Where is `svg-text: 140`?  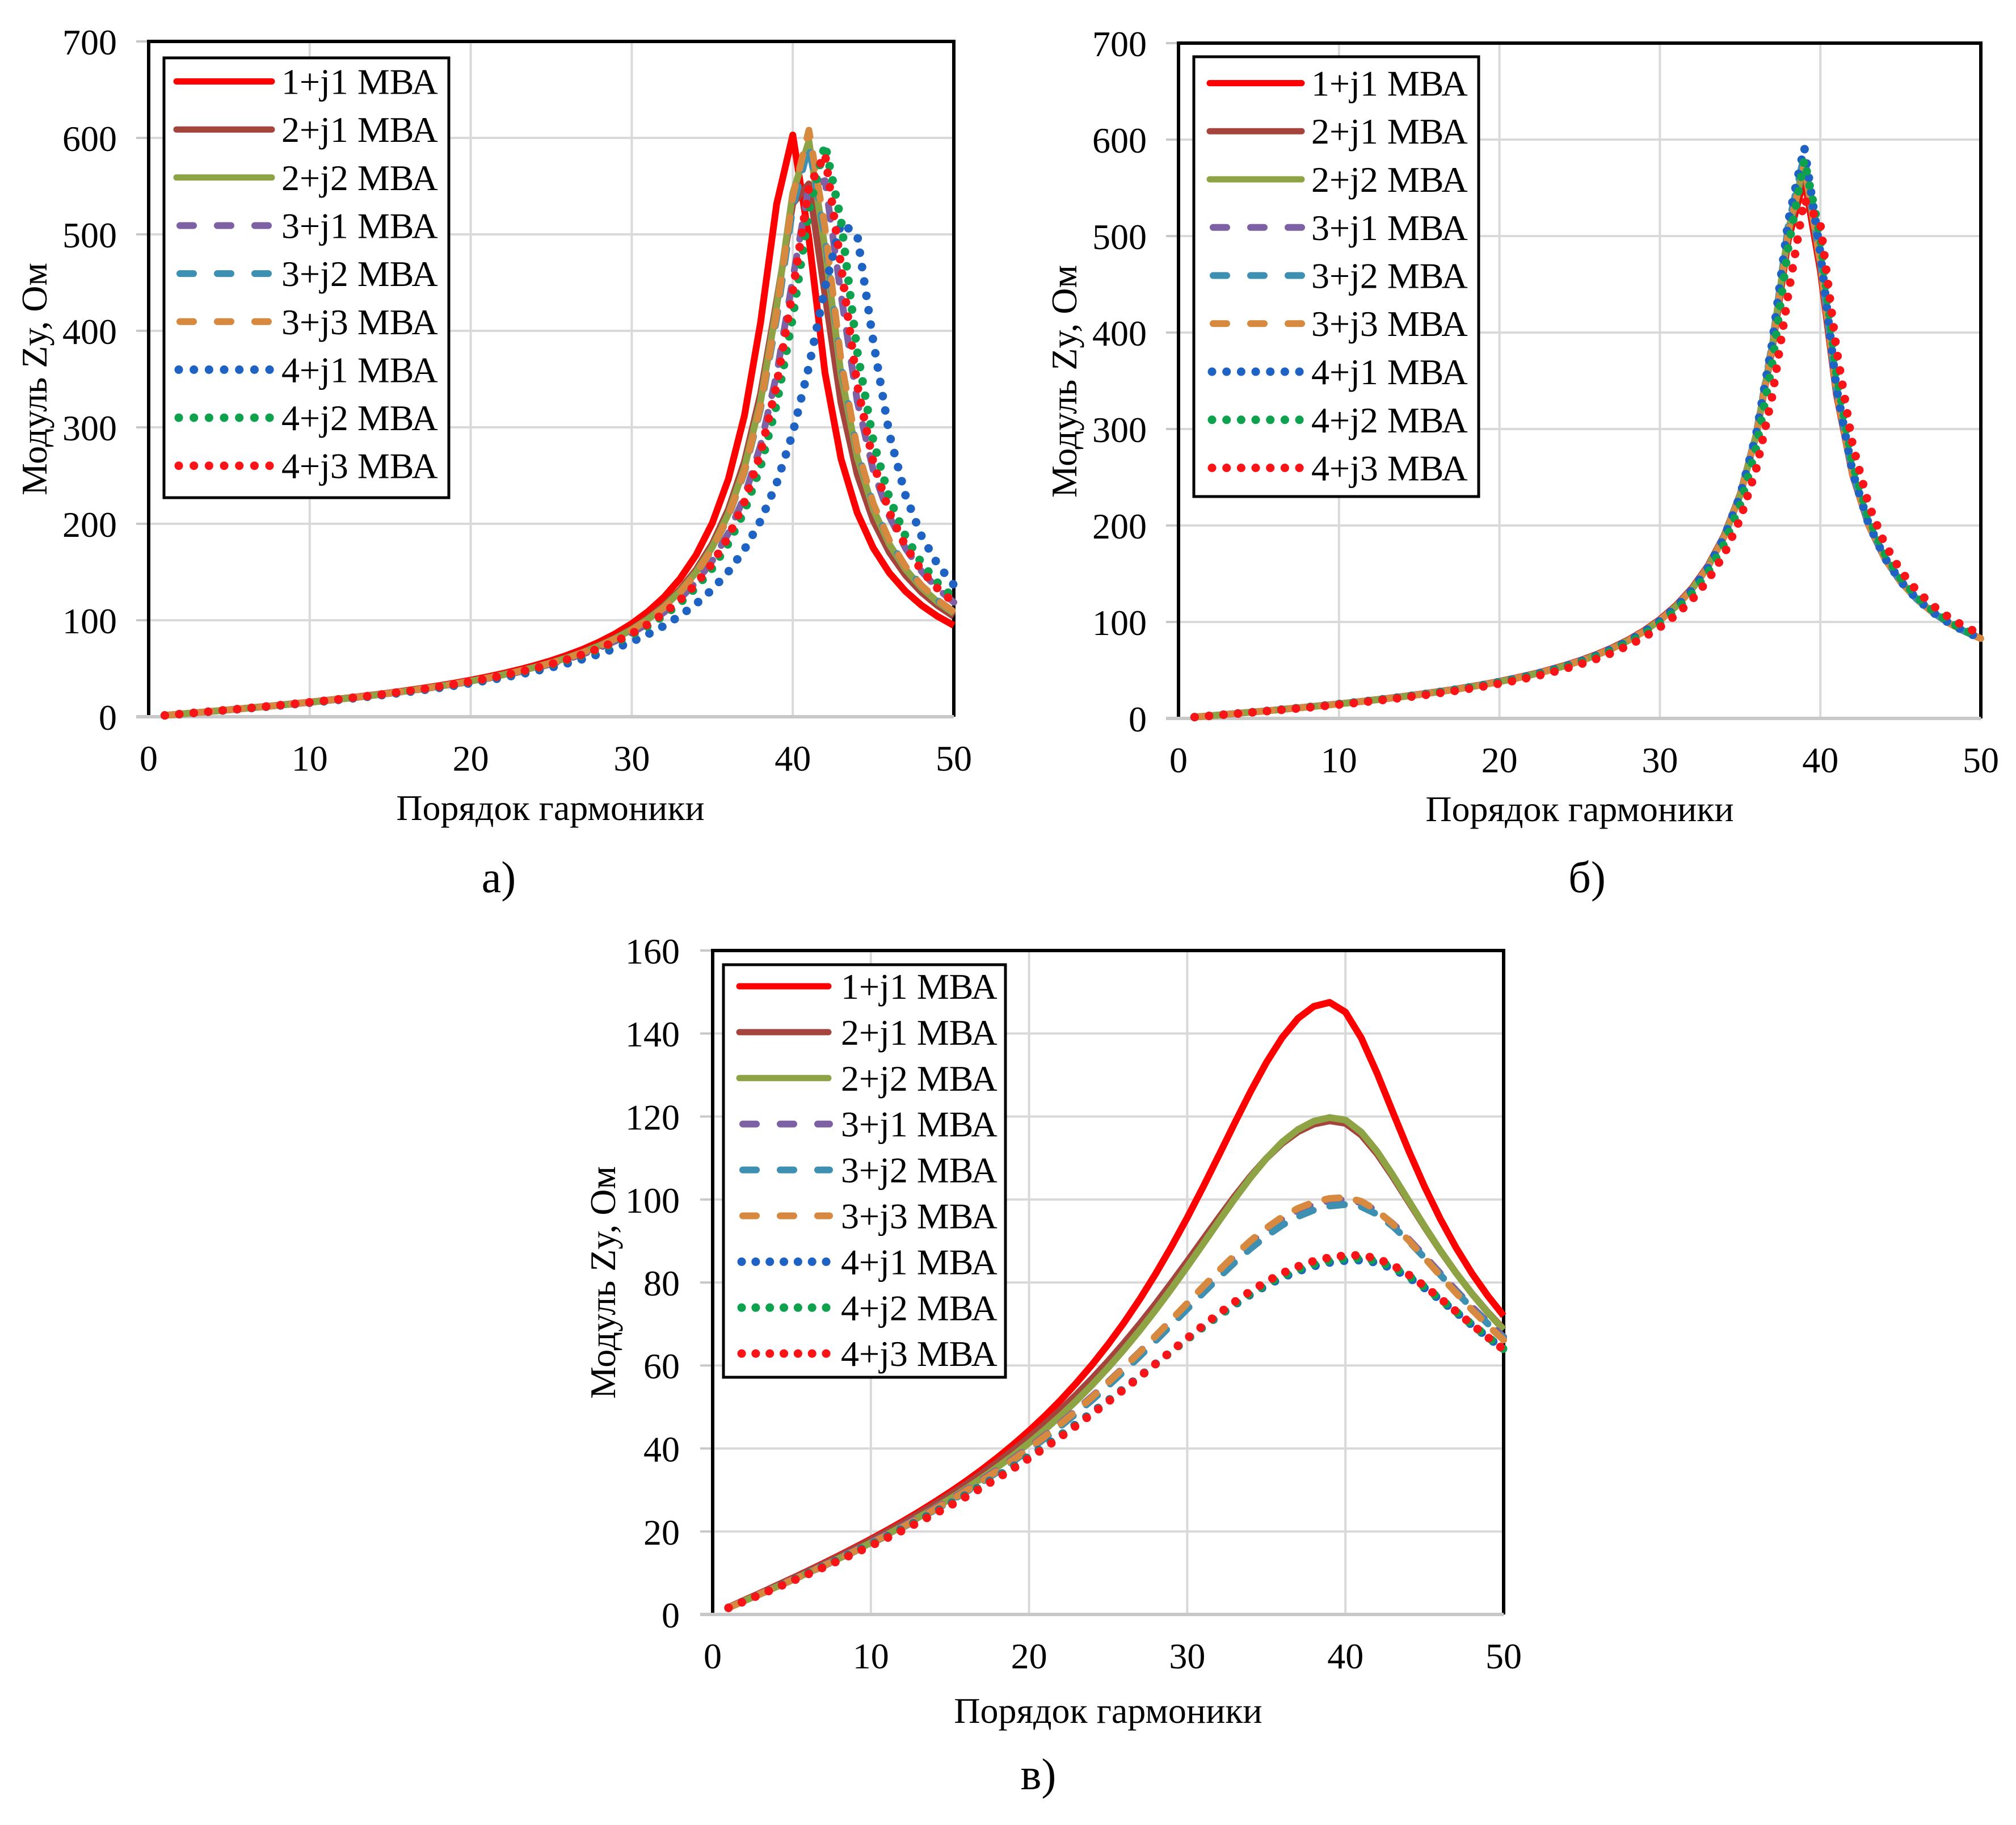
svg-text: 140 is located at coordinates (653, 1034).